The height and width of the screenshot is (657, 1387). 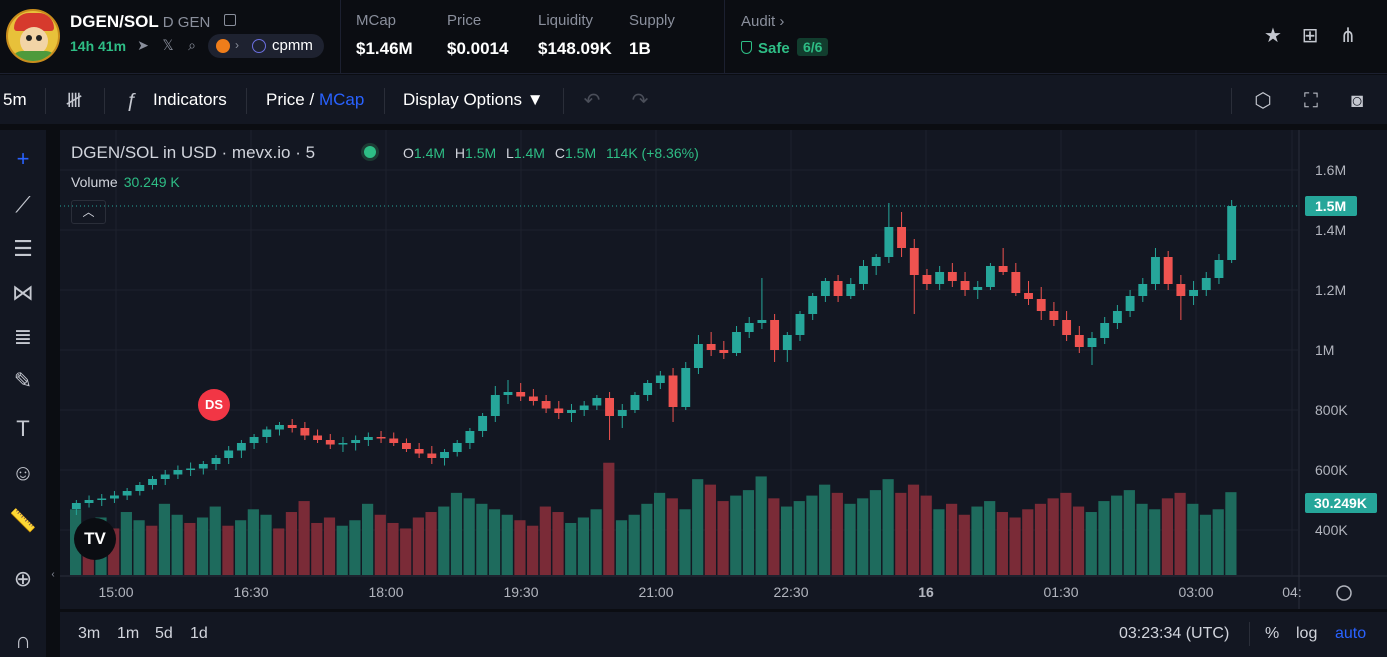 I want to click on range-3m-button: 3m, so click(x=89, y=633).